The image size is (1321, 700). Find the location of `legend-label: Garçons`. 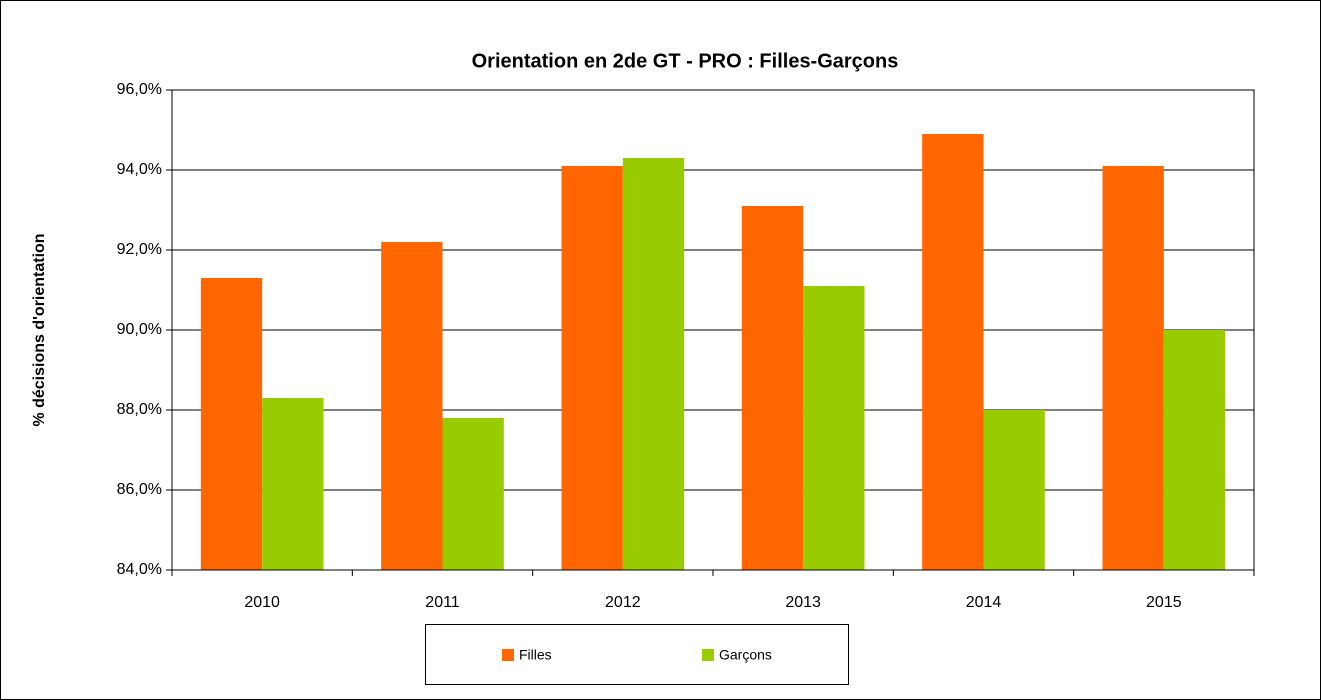

legend-label: Garçons is located at coordinates (745, 655).